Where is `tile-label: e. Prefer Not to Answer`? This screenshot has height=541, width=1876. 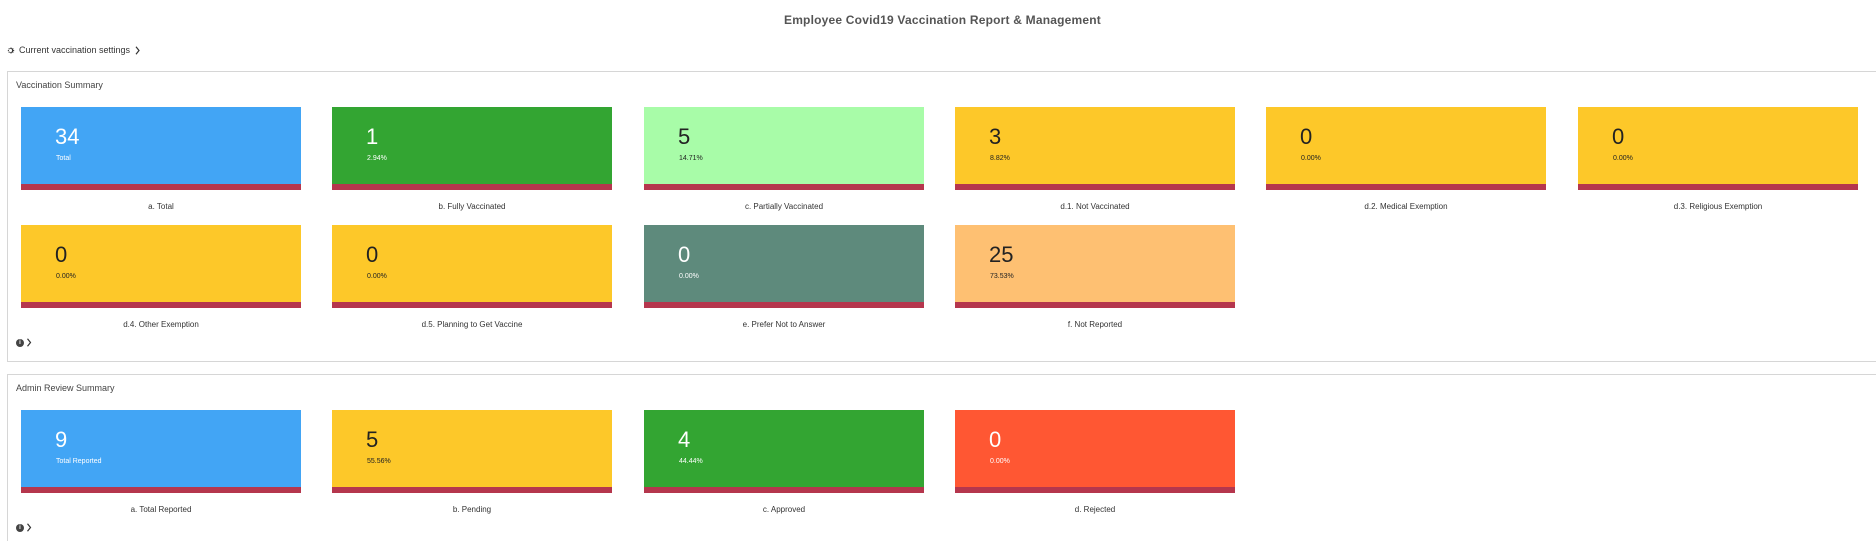
tile-label: e. Prefer Not to Answer is located at coordinates (784, 324).